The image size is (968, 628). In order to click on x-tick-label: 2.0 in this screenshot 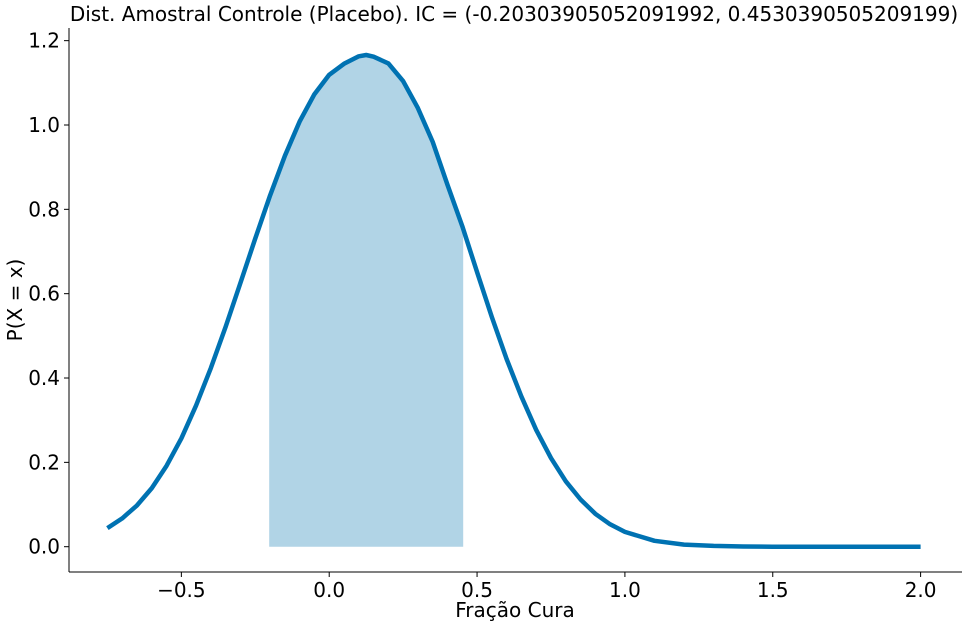, I will do `click(921, 590)`.